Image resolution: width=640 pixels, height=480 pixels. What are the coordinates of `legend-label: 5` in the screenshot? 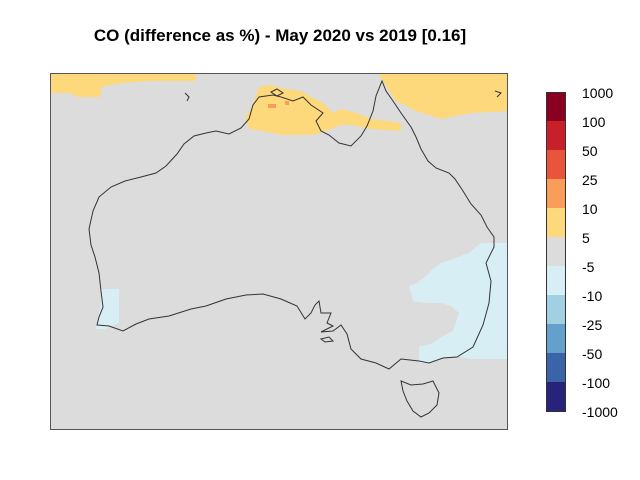 It's located at (586, 238).